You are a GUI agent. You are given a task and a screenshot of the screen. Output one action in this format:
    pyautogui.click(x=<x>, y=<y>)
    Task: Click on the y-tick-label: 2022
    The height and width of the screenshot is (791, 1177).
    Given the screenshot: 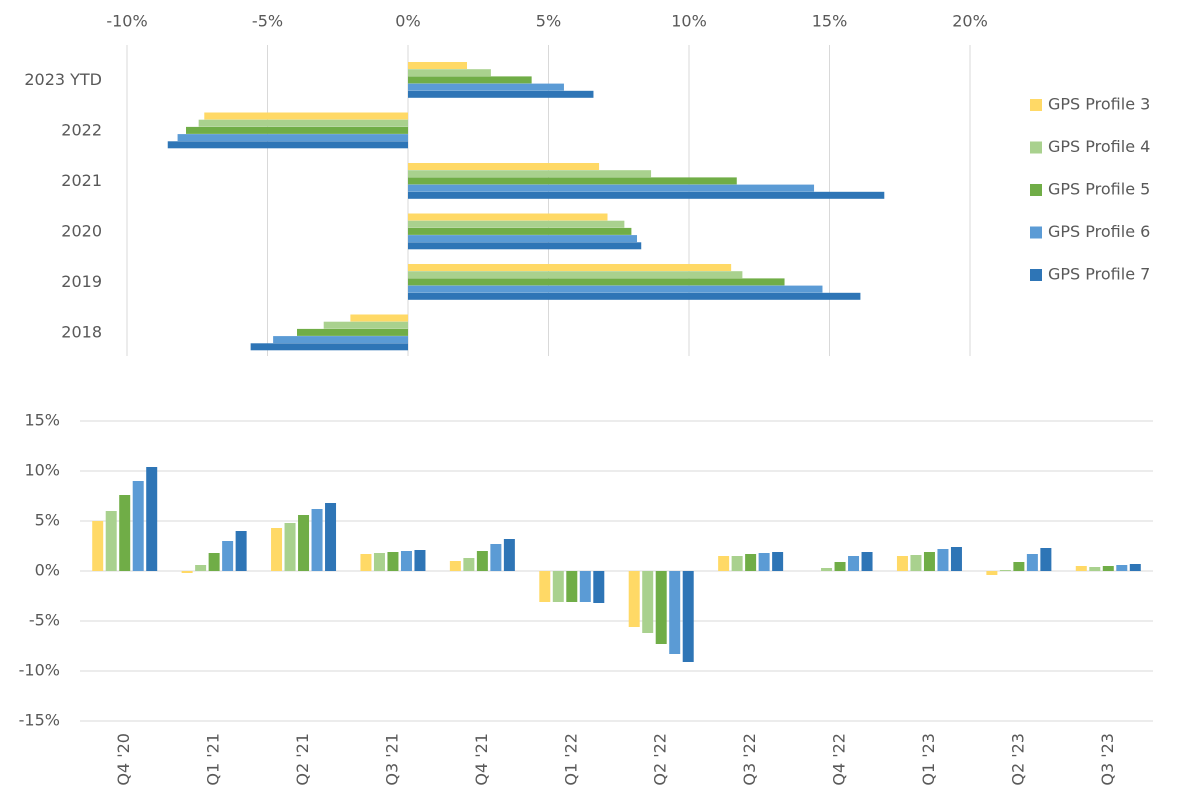 What is the action you would take?
    pyautogui.click(x=81, y=129)
    